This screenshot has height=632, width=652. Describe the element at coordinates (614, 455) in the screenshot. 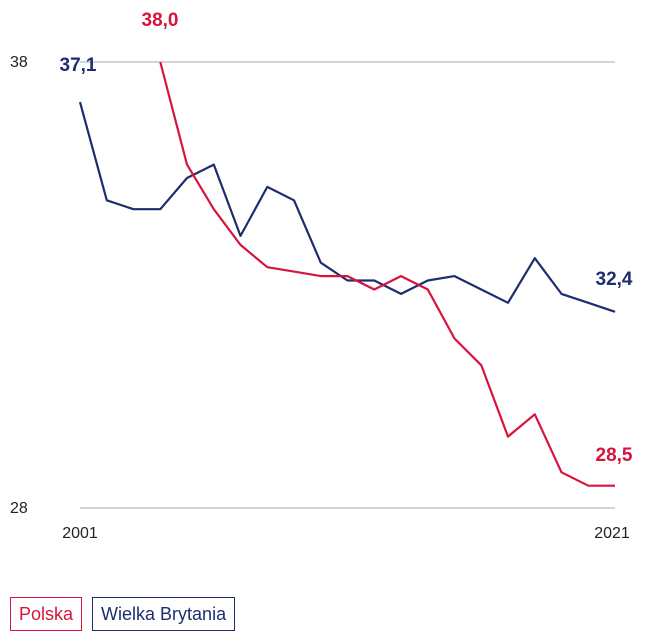

I see `label-polska-end: 28,5` at that location.